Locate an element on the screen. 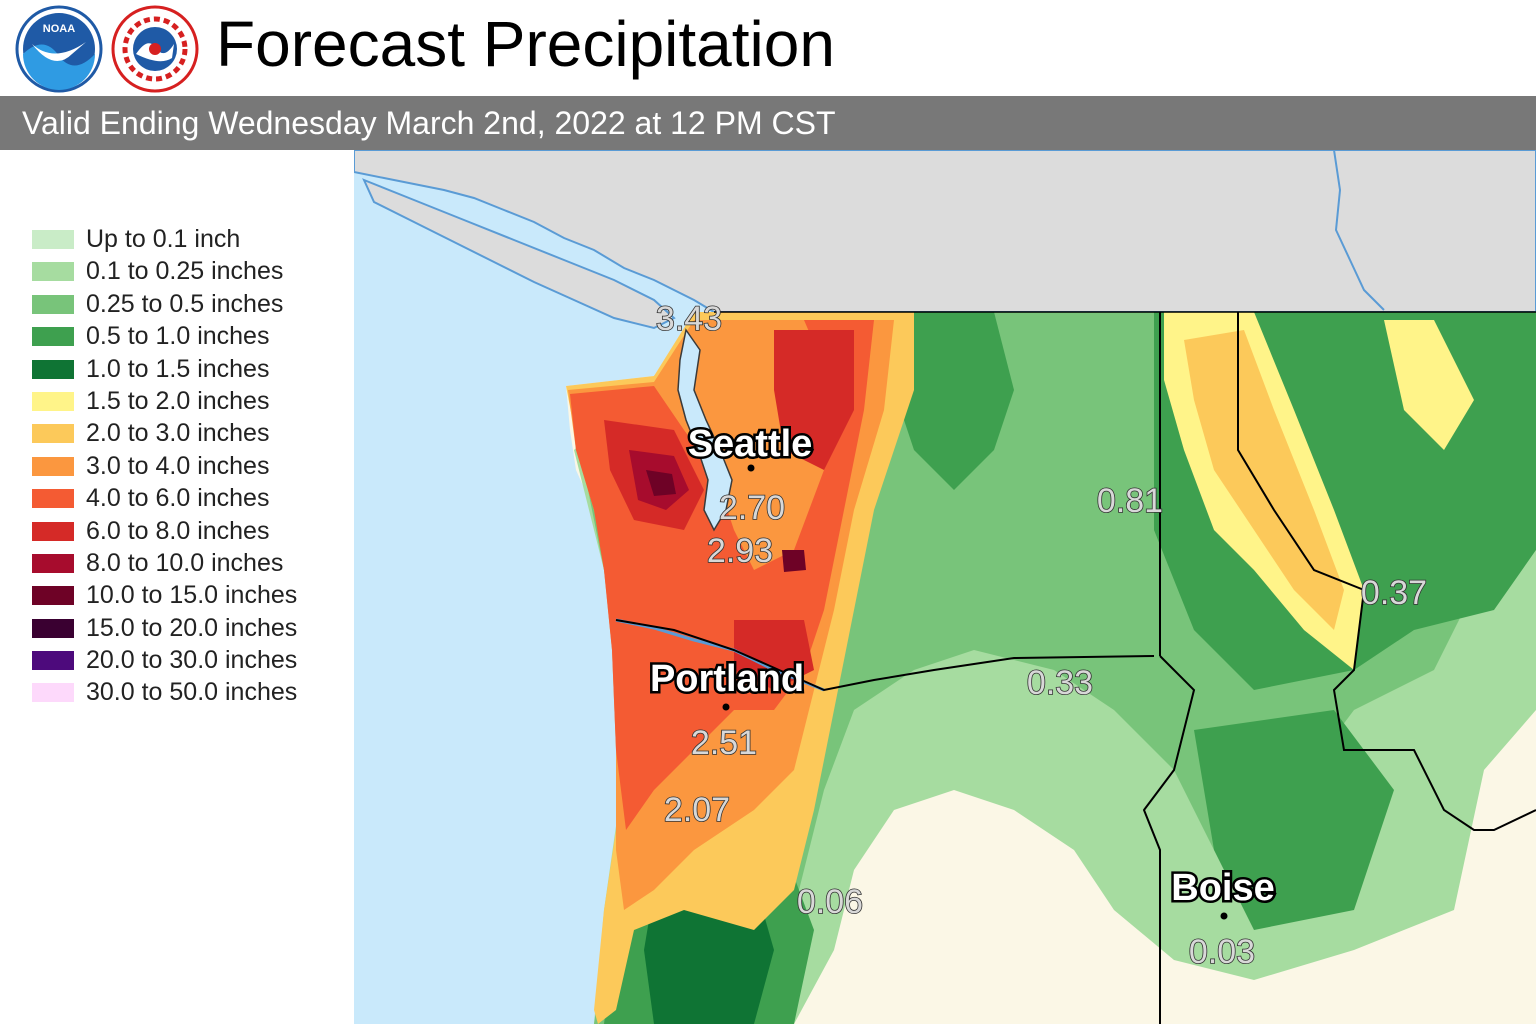 This screenshot has width=1536, height=1024. legend-label: 15.0 to 20.0 inches is located at coordinates (192, 627).